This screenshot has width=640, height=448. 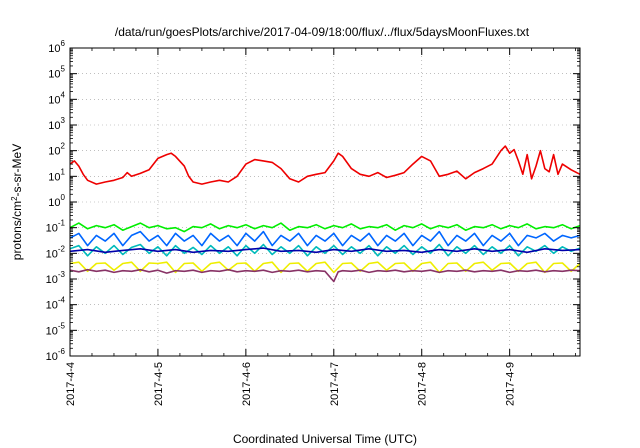 What do you see at coordinates (423, 384) in the screenshot?
I see `x-tick-label: 2017-4-8` at bounding box center [423, 384].